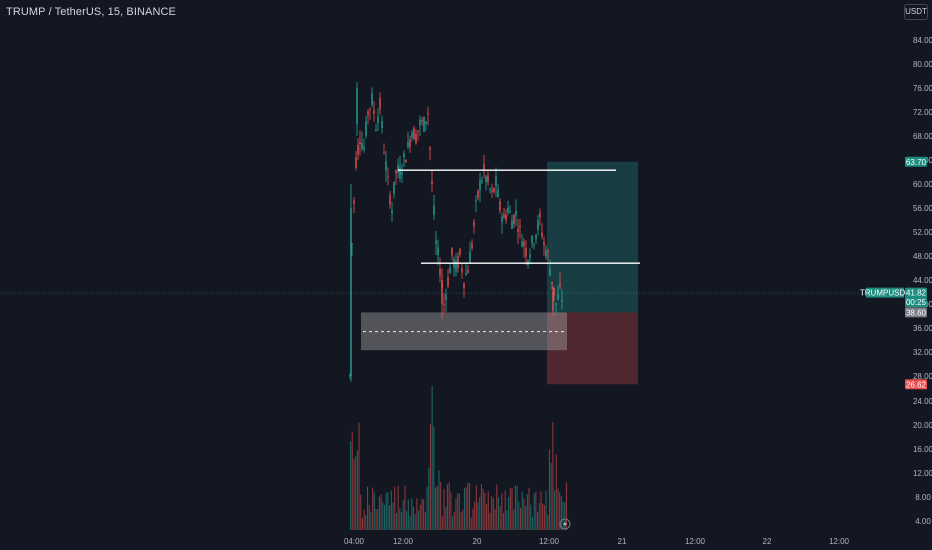  Describe the element at coordinates (592, 237) in the screenshot. I see `profit-zone` at that location.